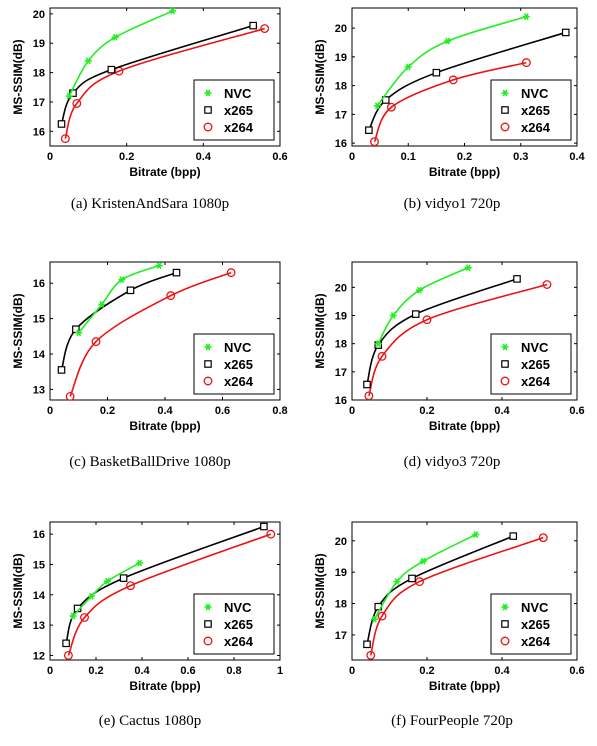 The width and height of the screenshot is (597, 746). Describe the element at coordinates (150, 721) in the screenshot. I see `panel-caption: (e) Cactus 1080p` at that location.